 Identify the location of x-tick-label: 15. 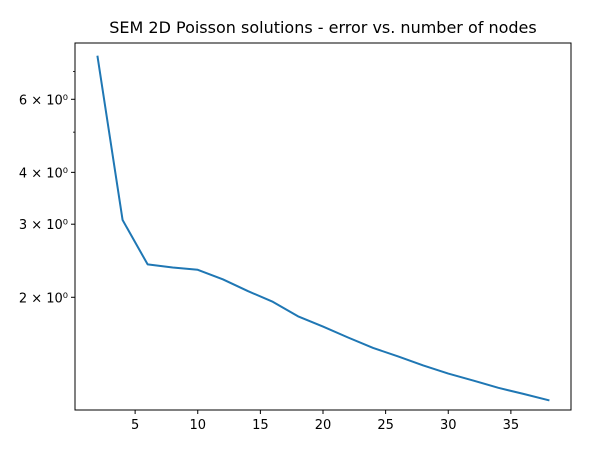
(260, 425).